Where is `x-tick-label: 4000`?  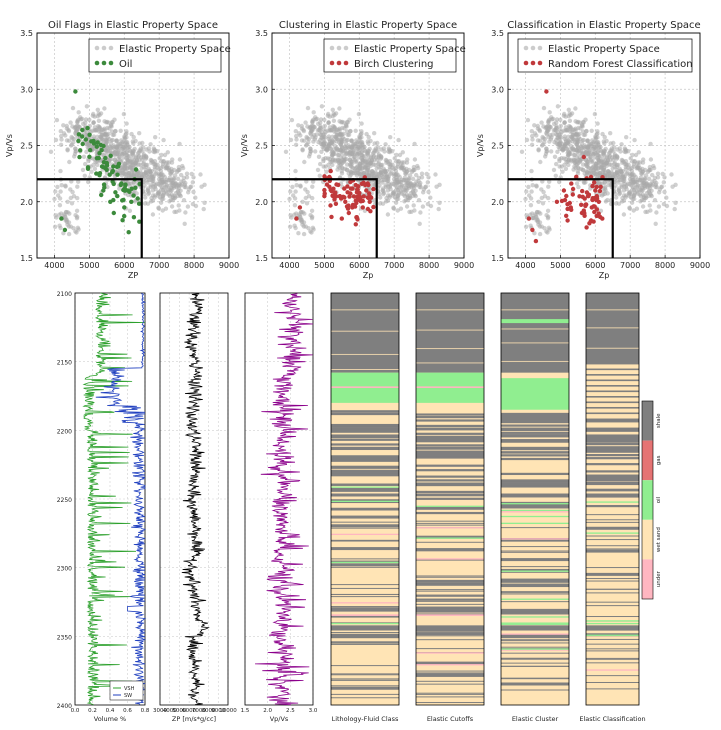
x-tick-label: 4000 is located at coordinates (54, 265).